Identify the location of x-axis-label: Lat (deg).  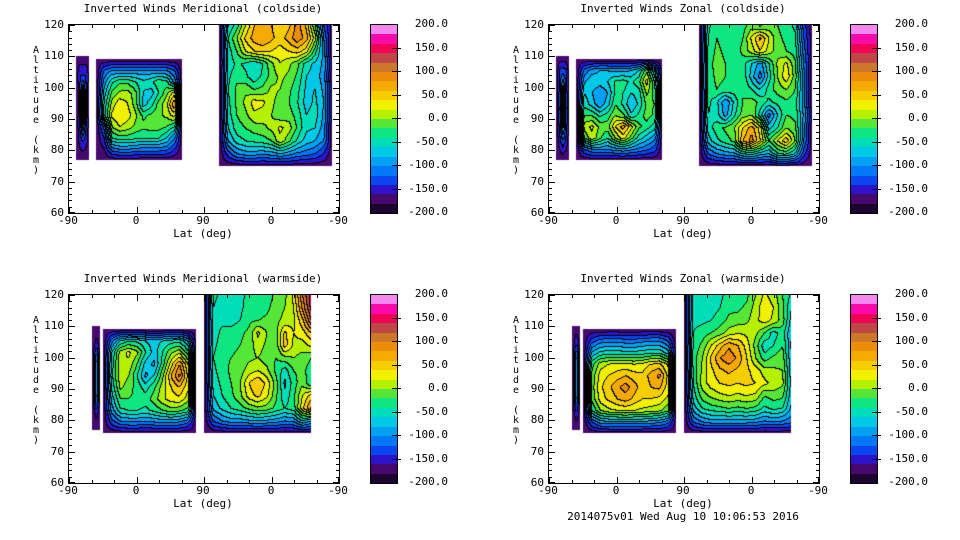
(683, 503).